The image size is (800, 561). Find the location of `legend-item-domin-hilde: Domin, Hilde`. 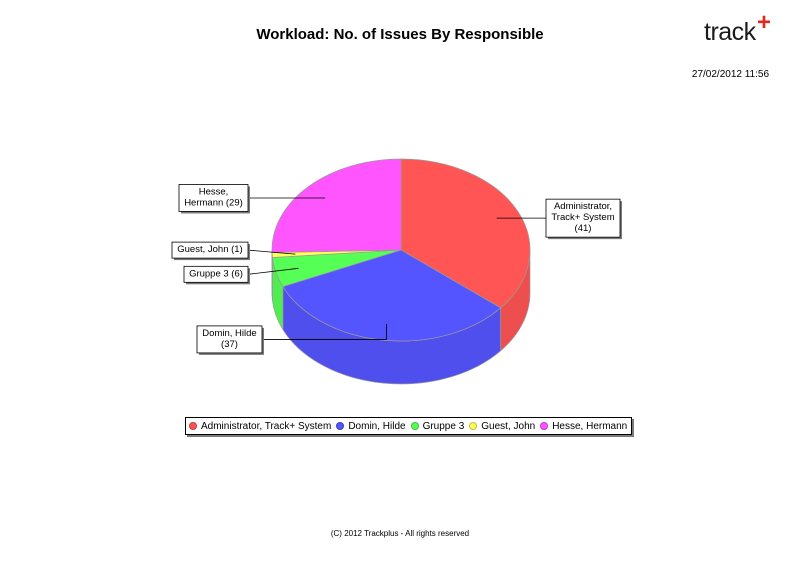

legend-item-domin-hilde: Domin, Hilde is located at coordinates (371, 426).